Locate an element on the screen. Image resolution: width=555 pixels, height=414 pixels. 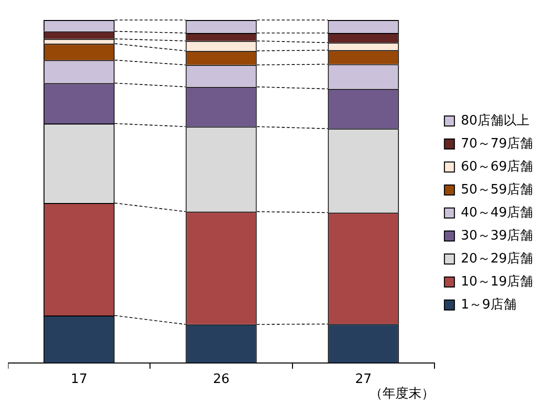
legend-label: 1～9店舗 is located at coordinates (488, 304).